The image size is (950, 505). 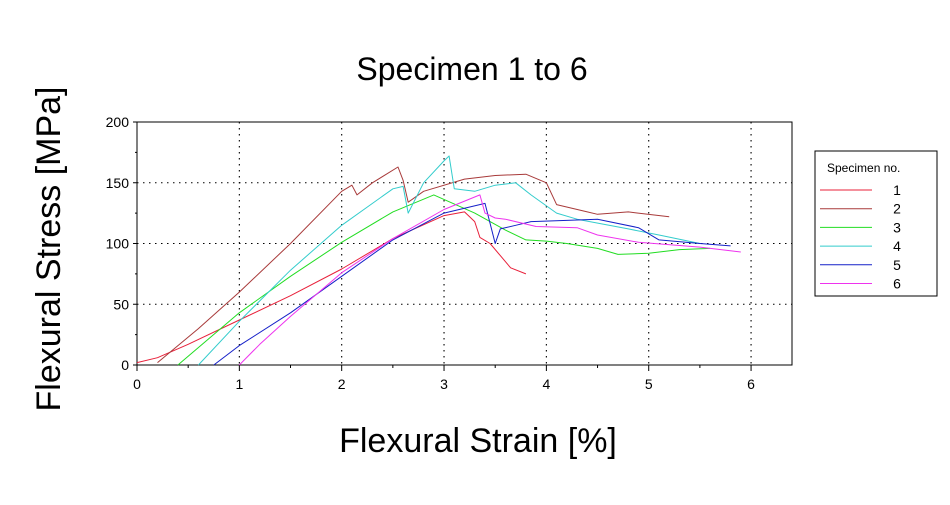 I want to click on chart-title: Specimen 1 to 6, so click(x=471, y=69).